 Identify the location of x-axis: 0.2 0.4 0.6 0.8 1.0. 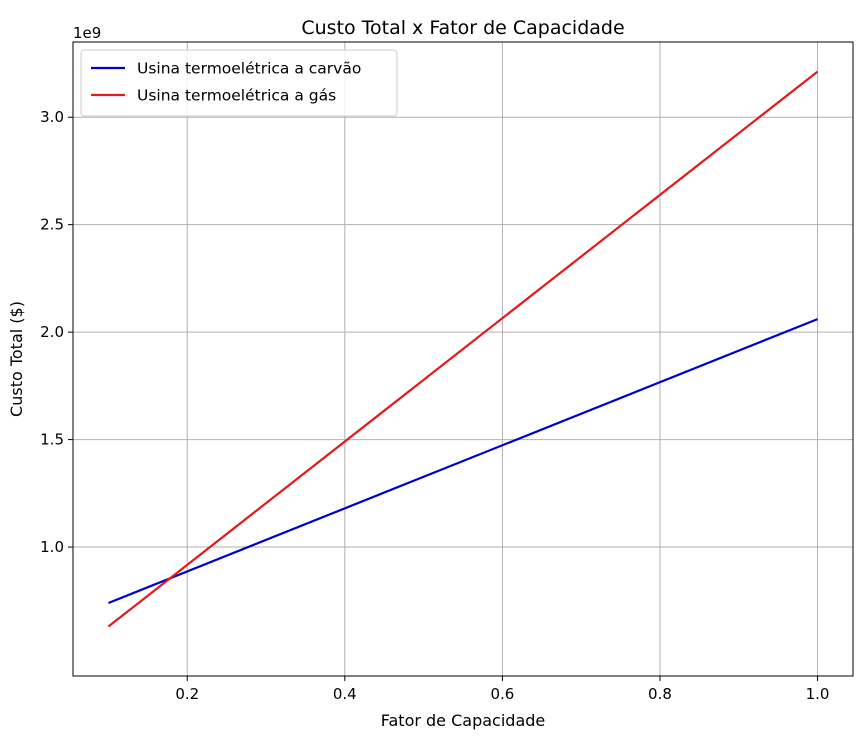
(502, 689).